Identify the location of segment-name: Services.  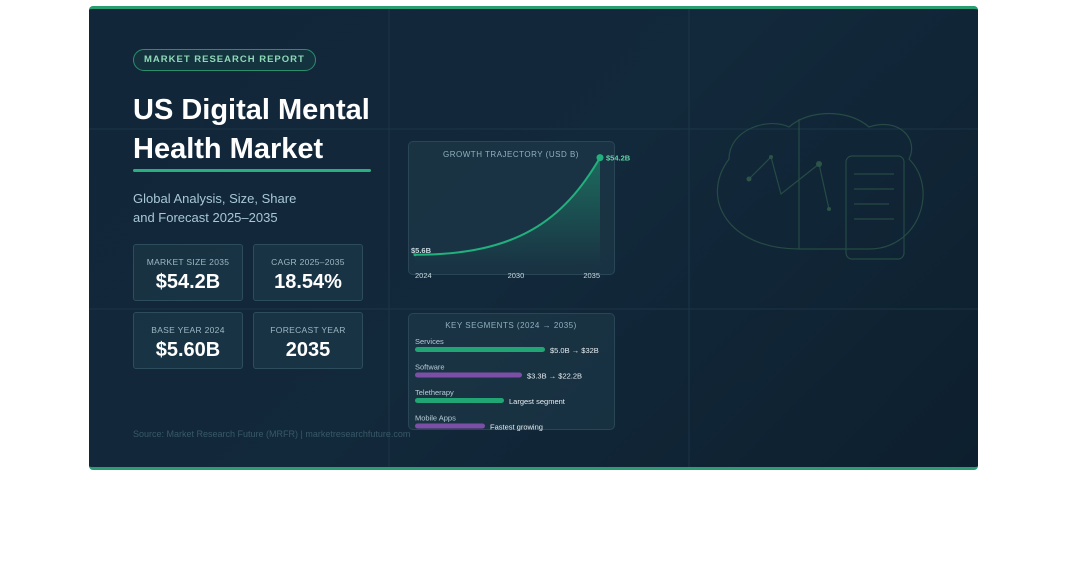
(429, 341).